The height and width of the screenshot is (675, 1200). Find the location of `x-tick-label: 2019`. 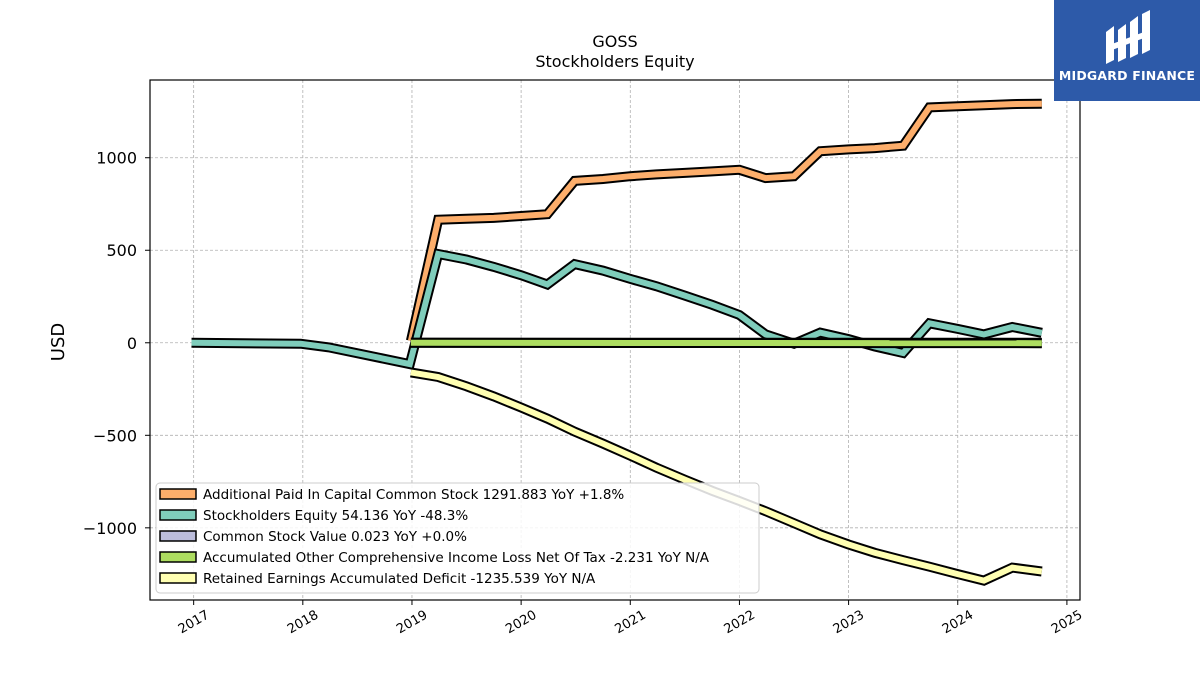

x-tick-label: 2019 is located at coordinates (412, 623).